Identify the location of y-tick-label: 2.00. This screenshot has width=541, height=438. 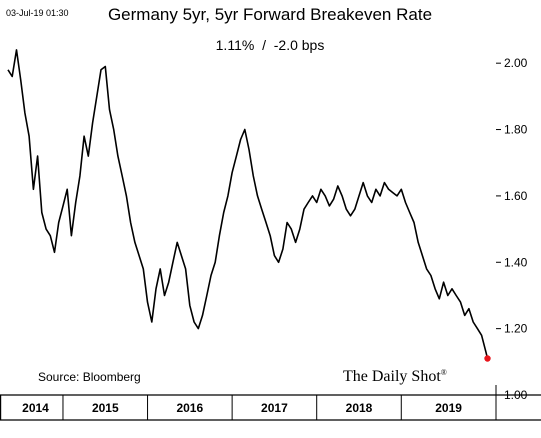
(516, 63).